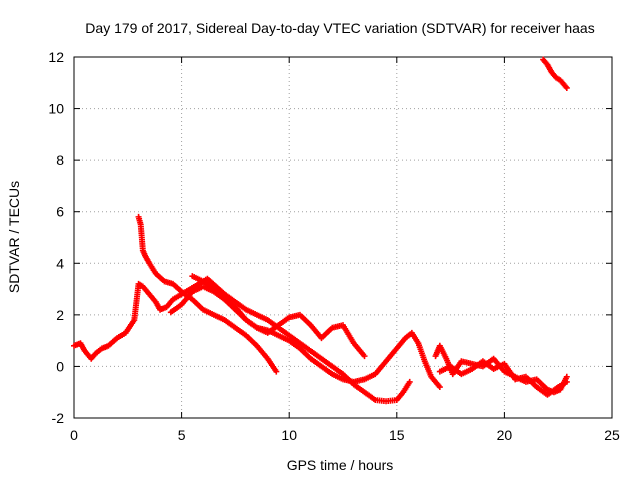  I want to click on x-axis-label: GPS time / hours, so click(340, 465).